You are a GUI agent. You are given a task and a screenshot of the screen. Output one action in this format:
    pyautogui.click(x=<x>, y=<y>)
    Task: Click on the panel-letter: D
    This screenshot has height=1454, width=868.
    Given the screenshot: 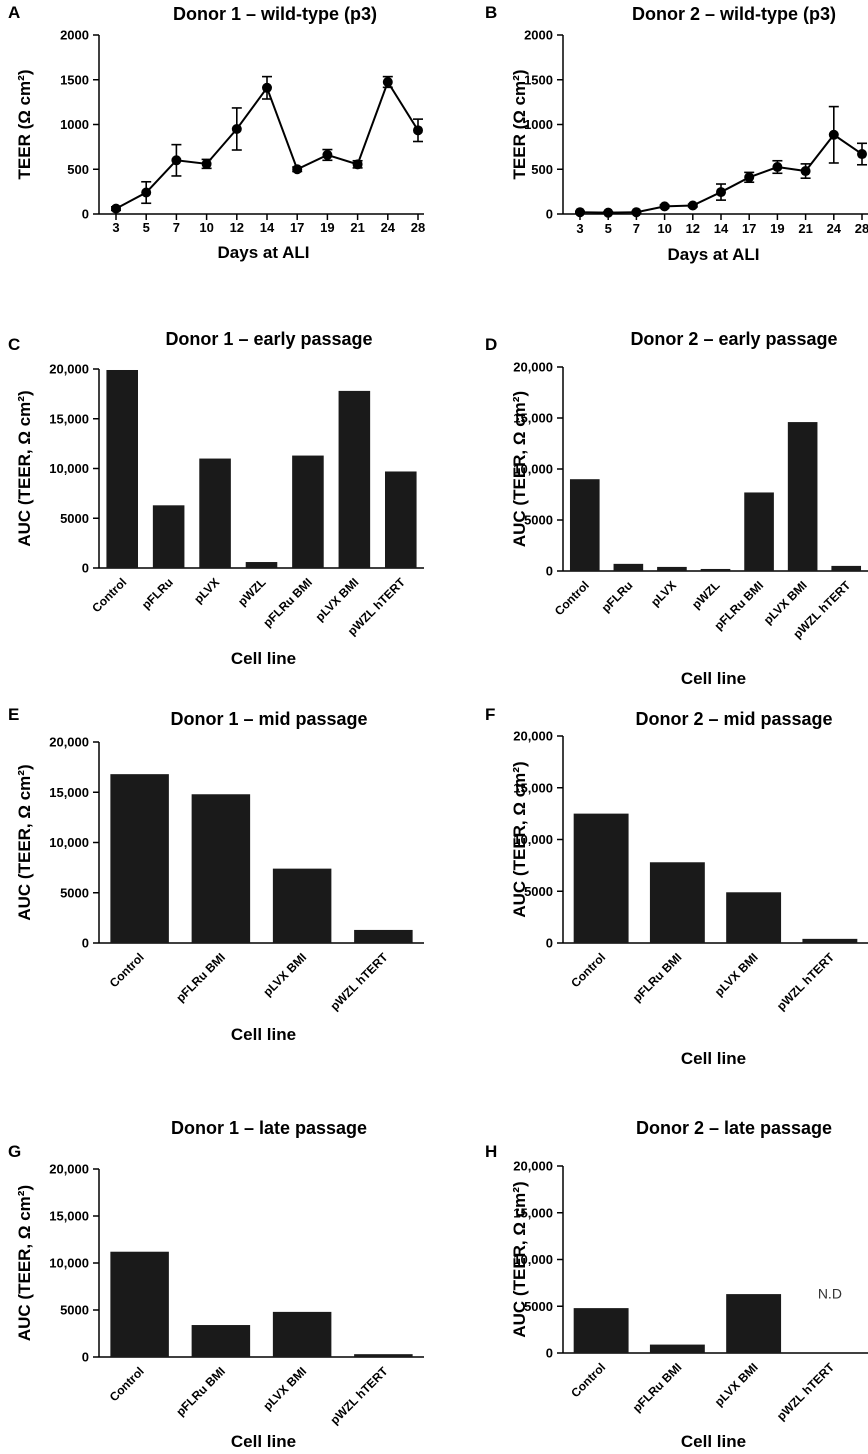 What is the action you would take?
    pyautogui.click(x=491, y=344)
    